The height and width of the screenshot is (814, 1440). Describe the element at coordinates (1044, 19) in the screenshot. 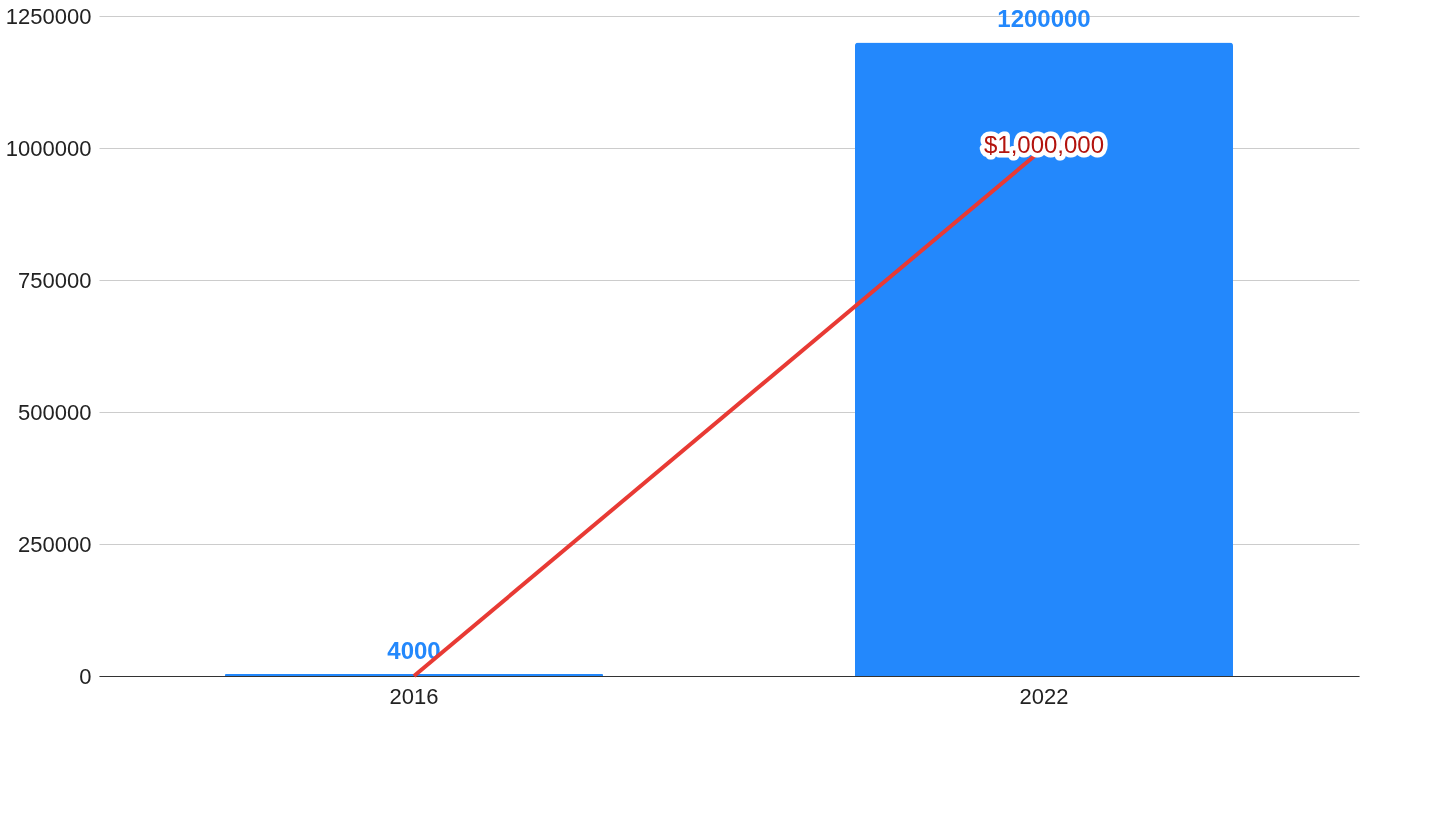

I see `data-label: 1200000` at that location.